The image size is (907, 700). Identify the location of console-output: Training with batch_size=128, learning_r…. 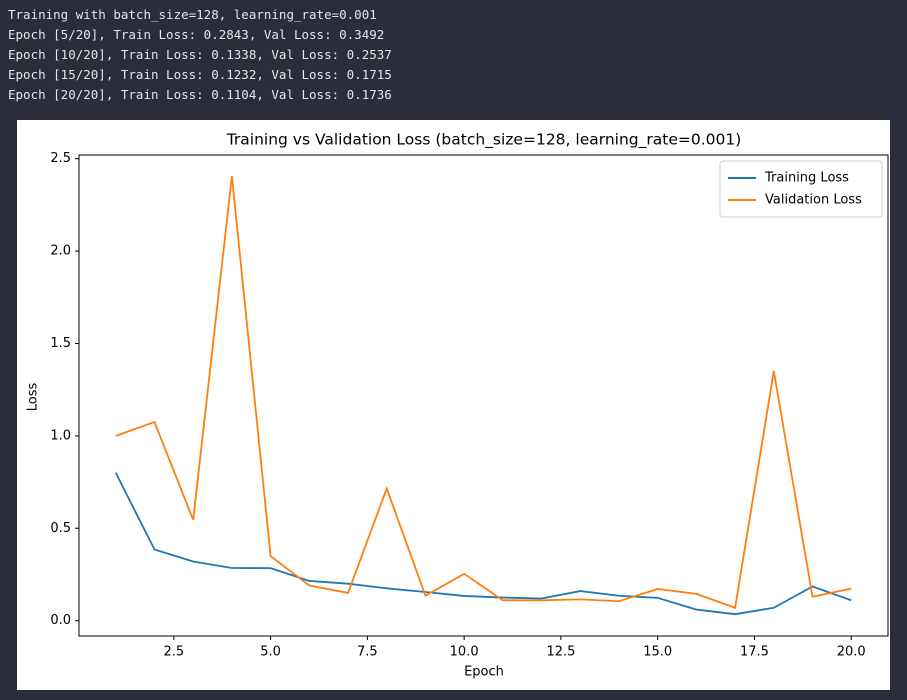
(200, 55).